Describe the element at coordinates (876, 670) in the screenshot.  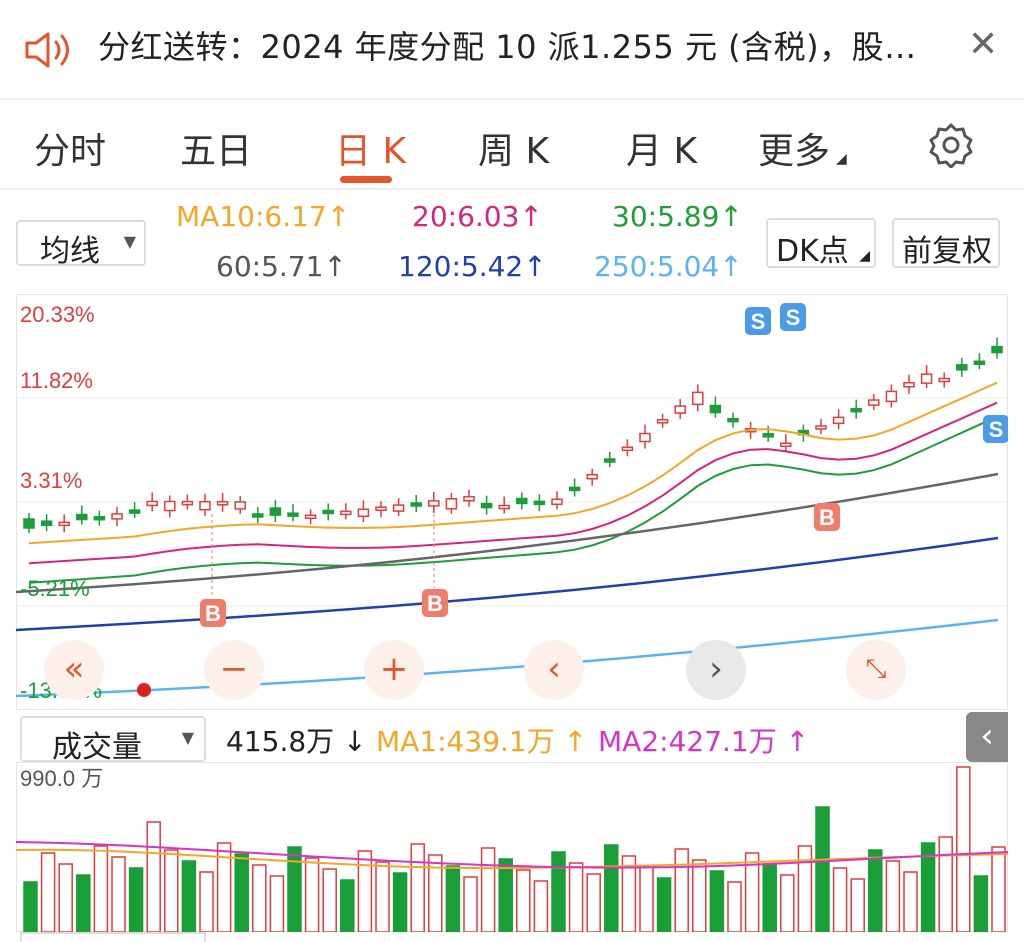
I see `fullscreen-icon: ⤡` at that location.